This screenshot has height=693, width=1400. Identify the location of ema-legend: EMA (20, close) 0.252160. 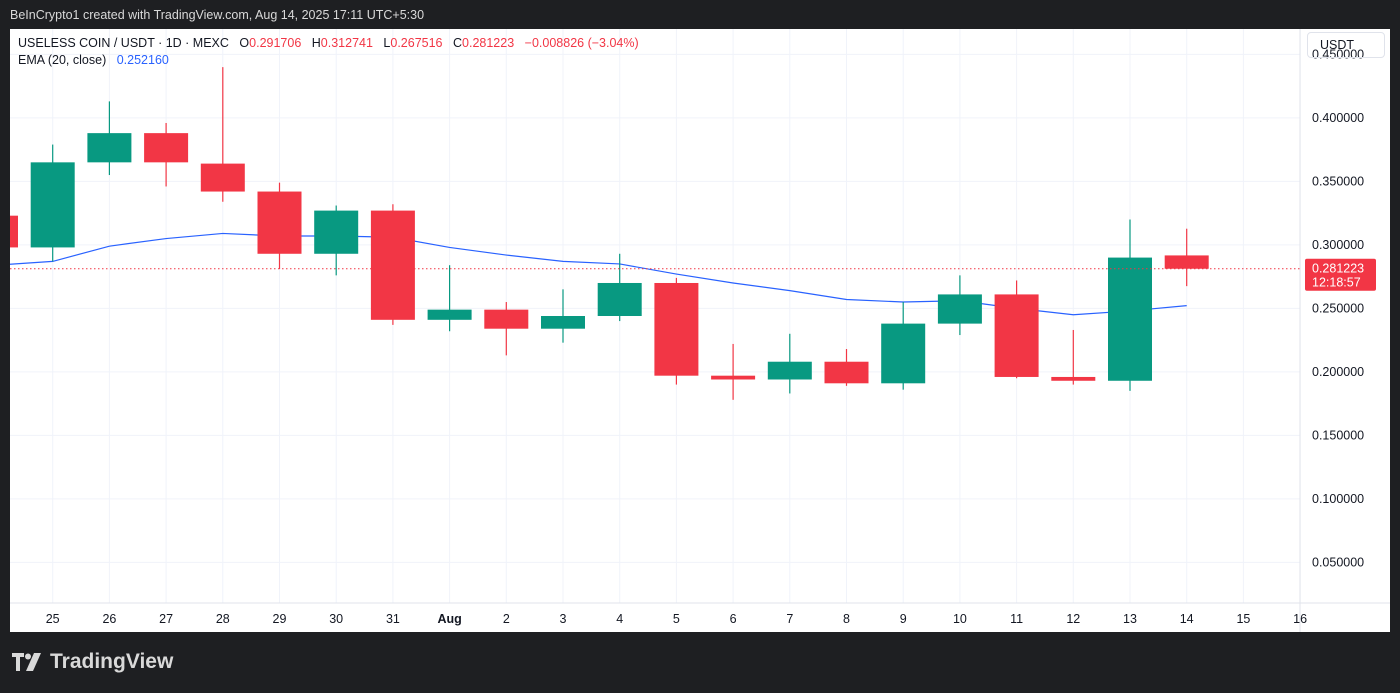
(93, 60).